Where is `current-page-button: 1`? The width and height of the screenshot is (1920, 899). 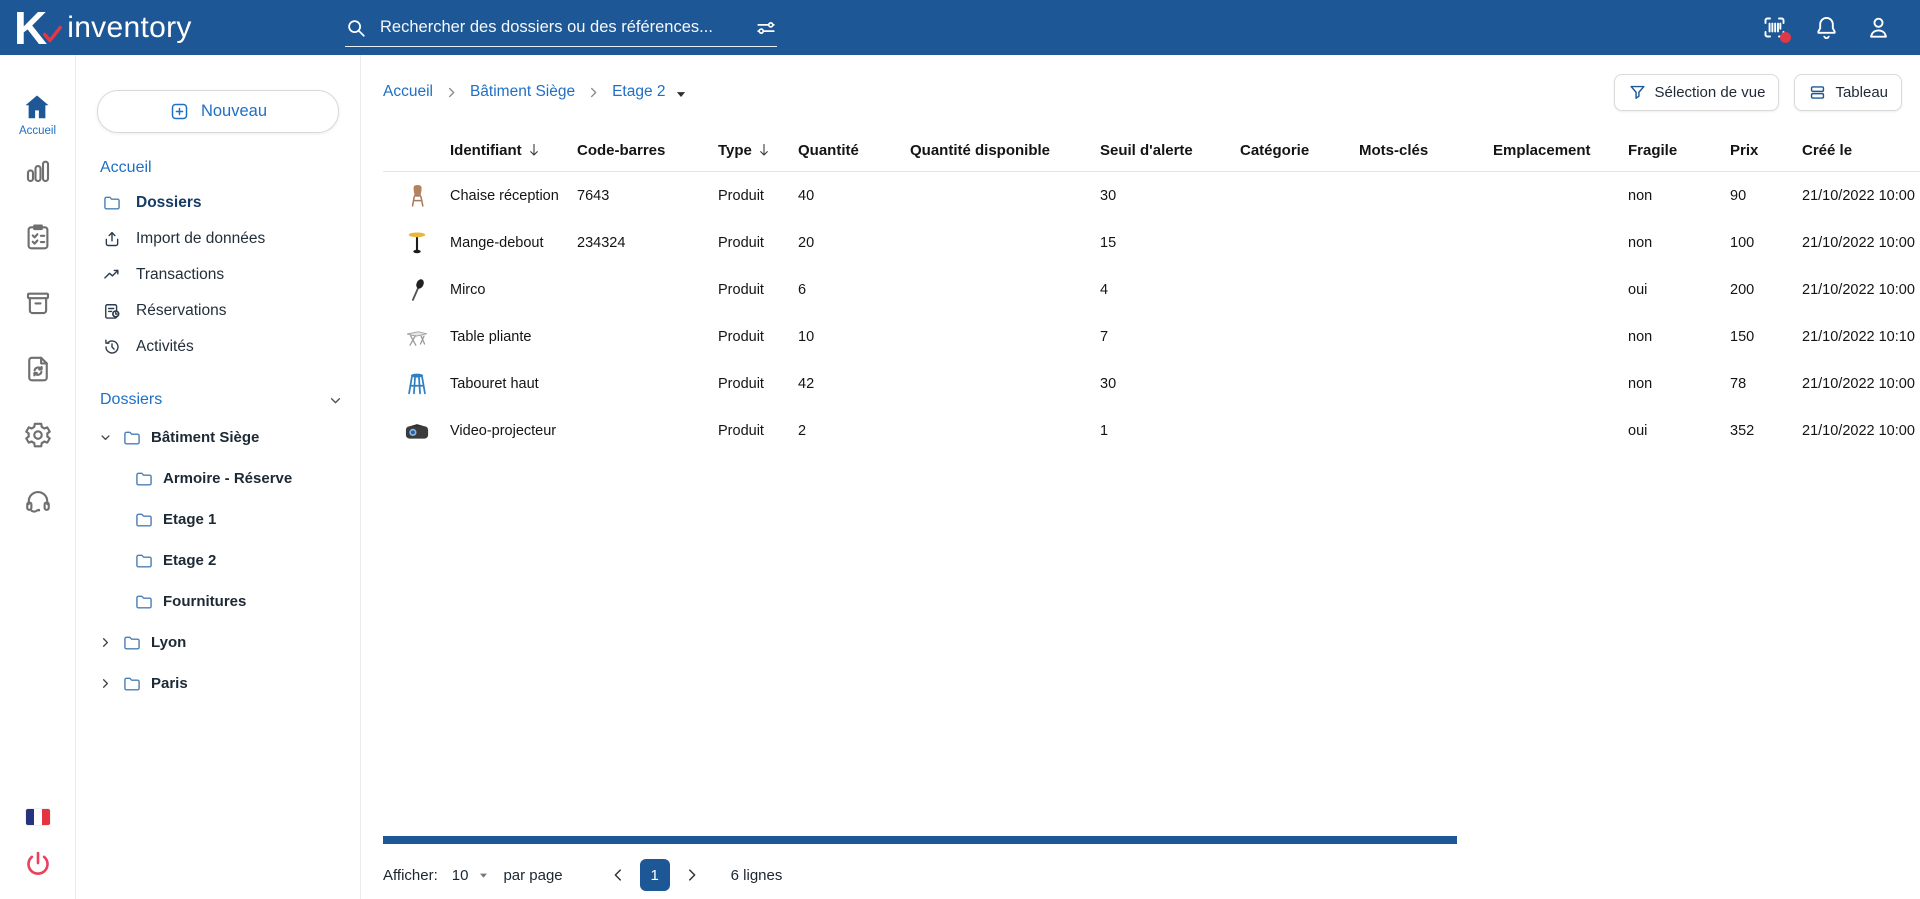
current-page-button: 1 is located at coordinates (654, 875).